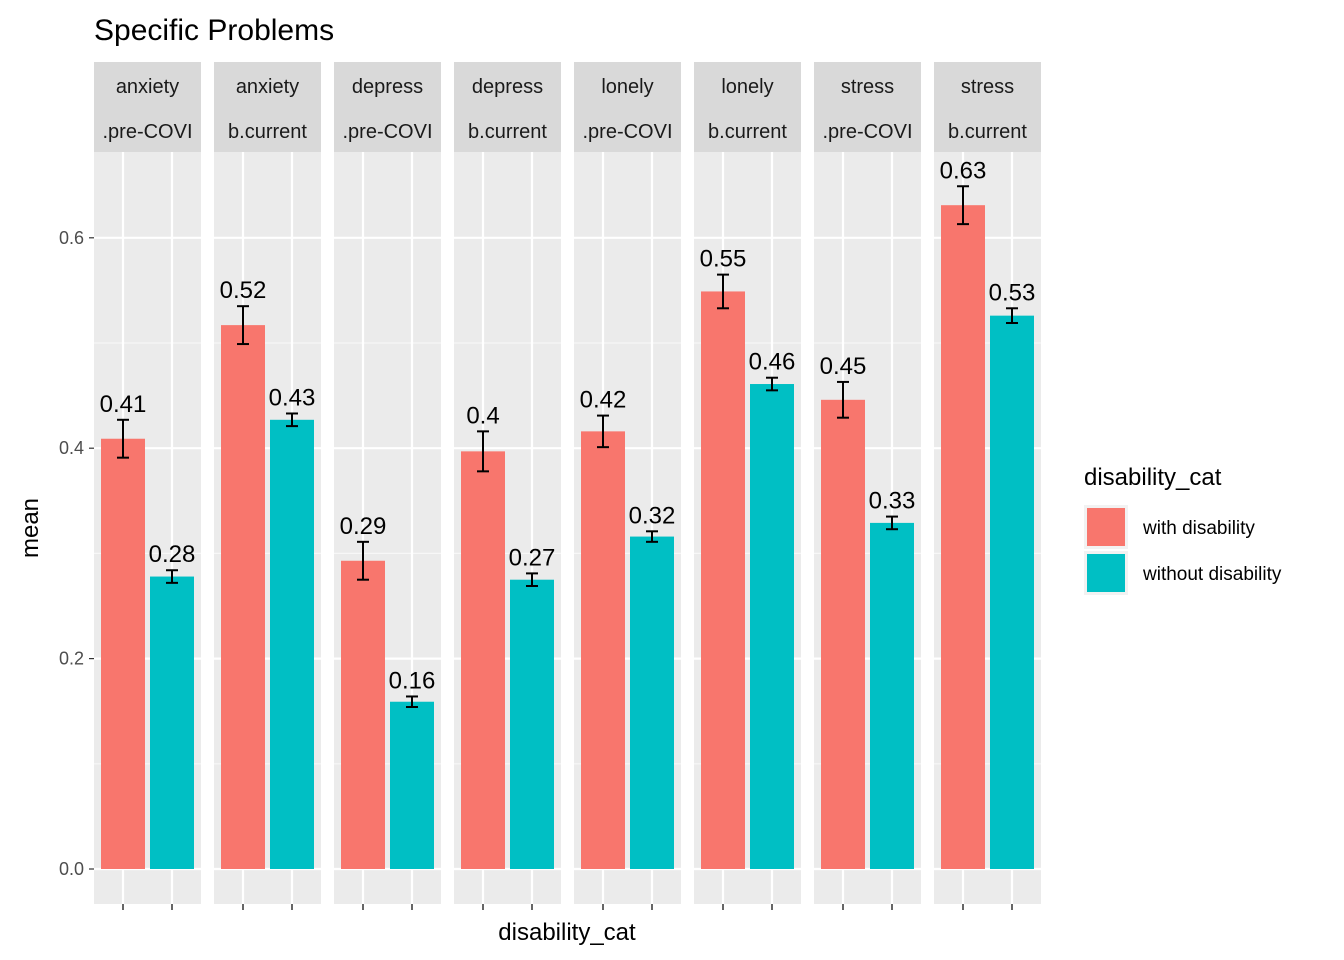 This screenshot has height=960, width=1344. What do you see at coordinates (1198, 528) in the screenshot?
I see `legend-label-with-disability: with disability` at bounding box center [1198, 528].